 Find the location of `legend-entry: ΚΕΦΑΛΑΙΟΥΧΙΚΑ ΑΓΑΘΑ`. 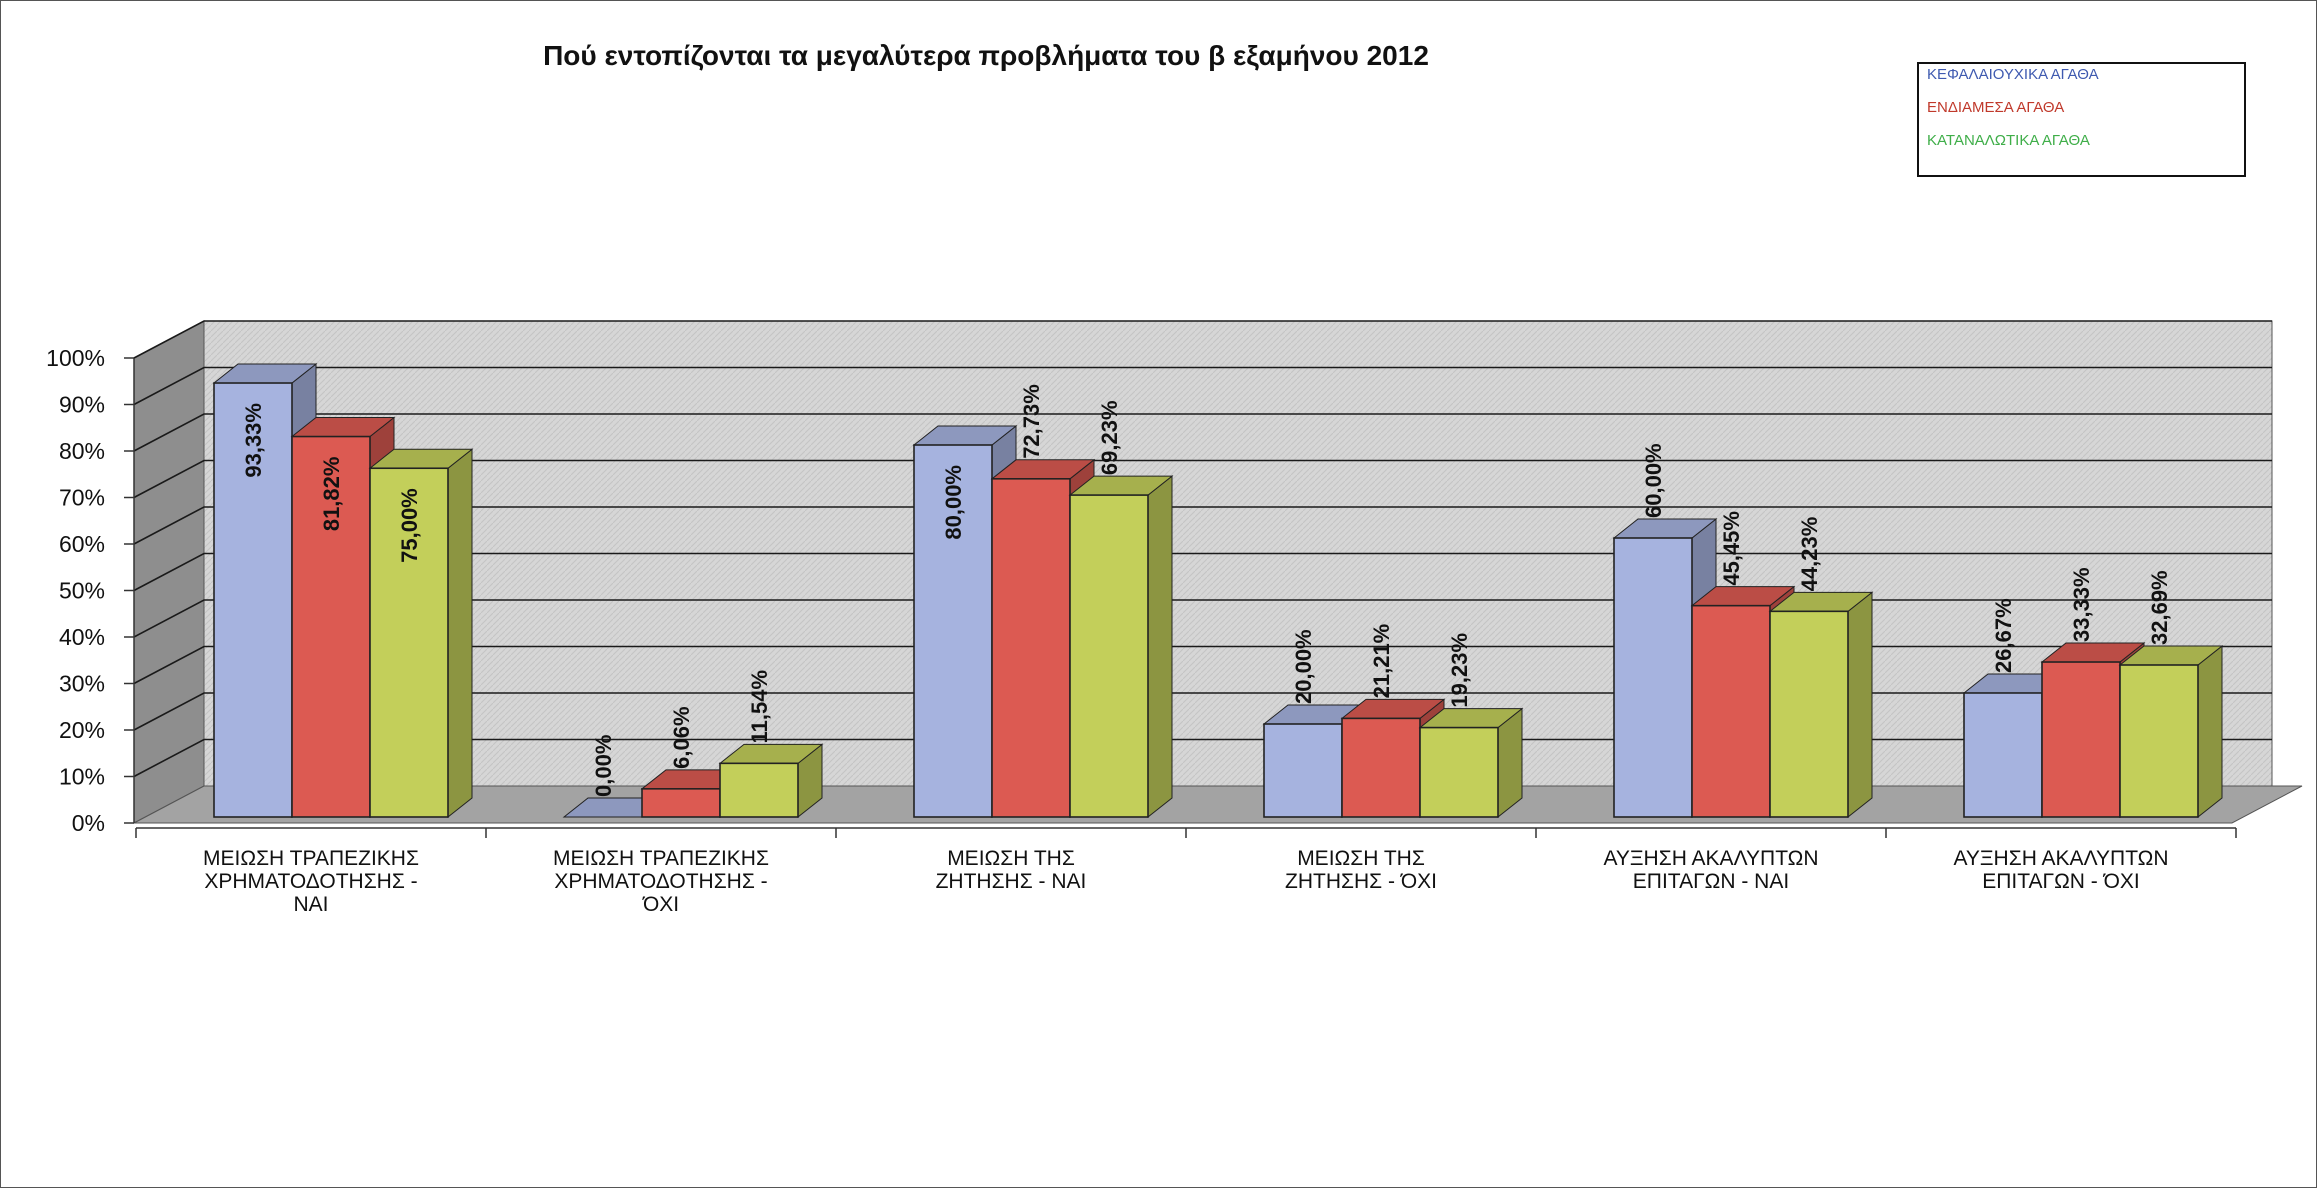

legend-entry: ΚΕΦΑΛΑΙΟΥΧΙΚΑ ΑΓΑΘΑ is located at coordinates (2013, 74).